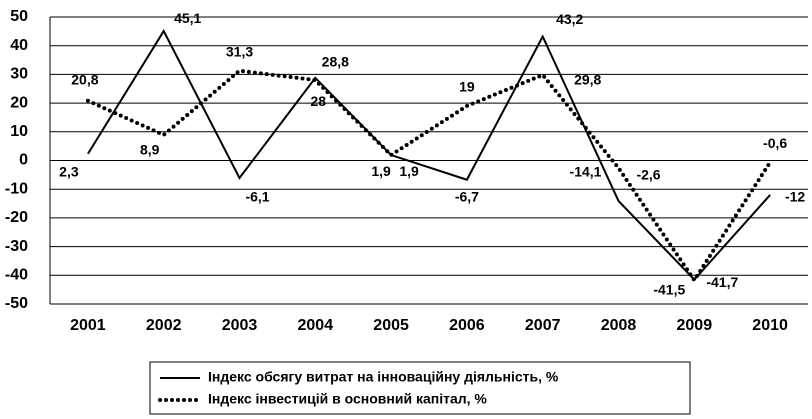 This screenshot has height=419, width=812. I want to click on data-label: -41,7, so click(722, 282).